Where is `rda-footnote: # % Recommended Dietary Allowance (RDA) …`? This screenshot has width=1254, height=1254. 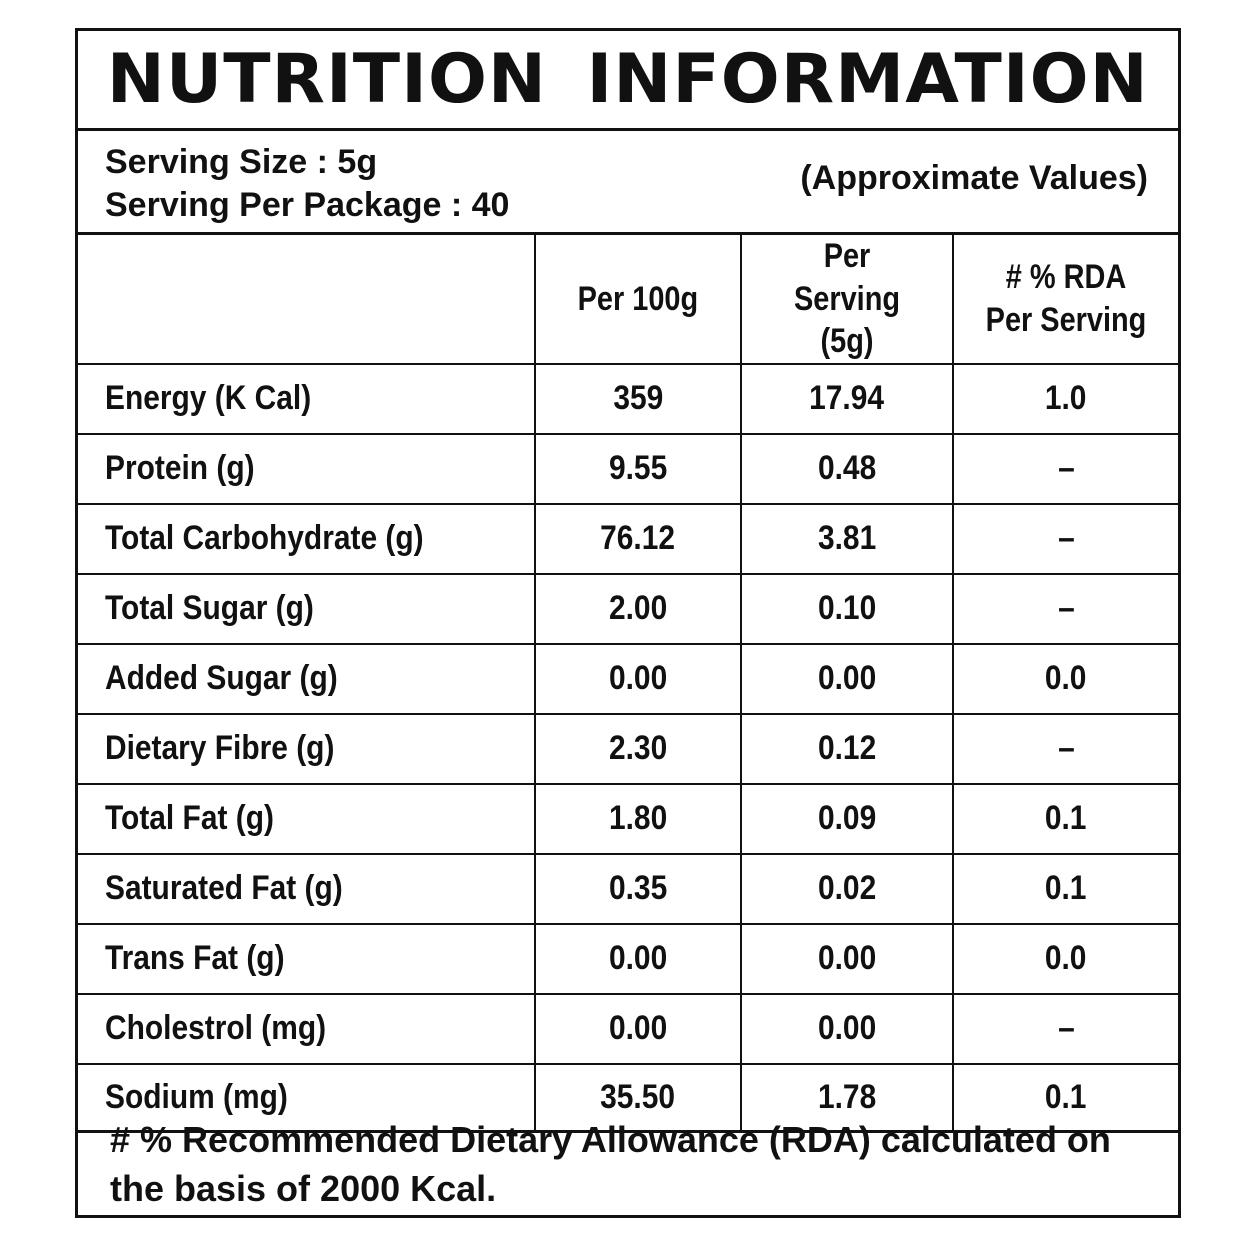 rda-footnote: # % Recommended Dietary Allowance (RDA) … is located at coordinates (610, 1164).